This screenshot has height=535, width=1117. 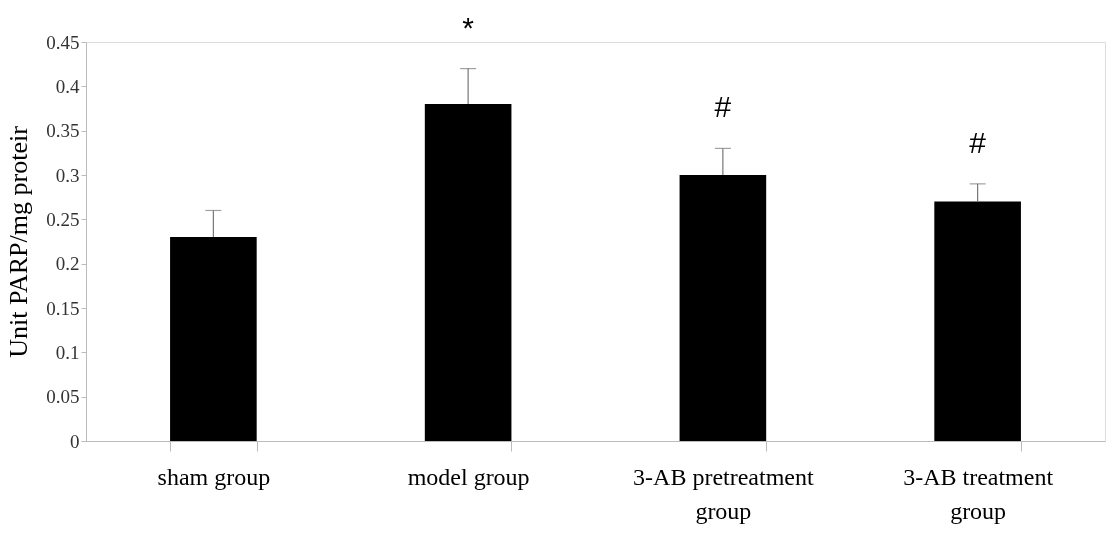 What do you see at coordinates (67, 352) in the screenshot?
I see `y-tick-label: 0.1` at bounding box center [67, 352].